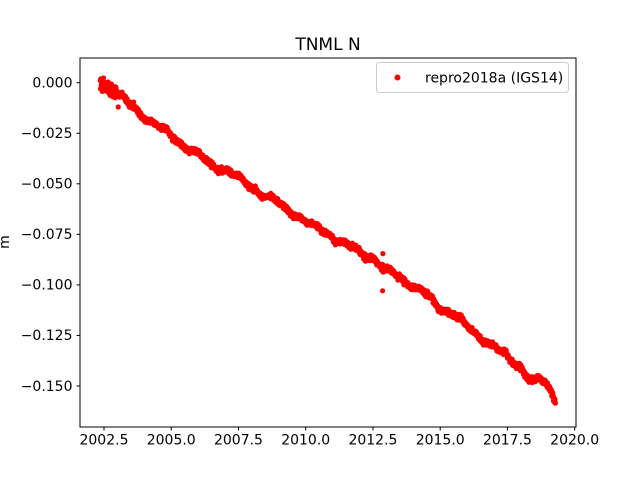  Describe the element at coordinates (397, 77) in the screenshot. I see `legend-marker-dot` at that location.